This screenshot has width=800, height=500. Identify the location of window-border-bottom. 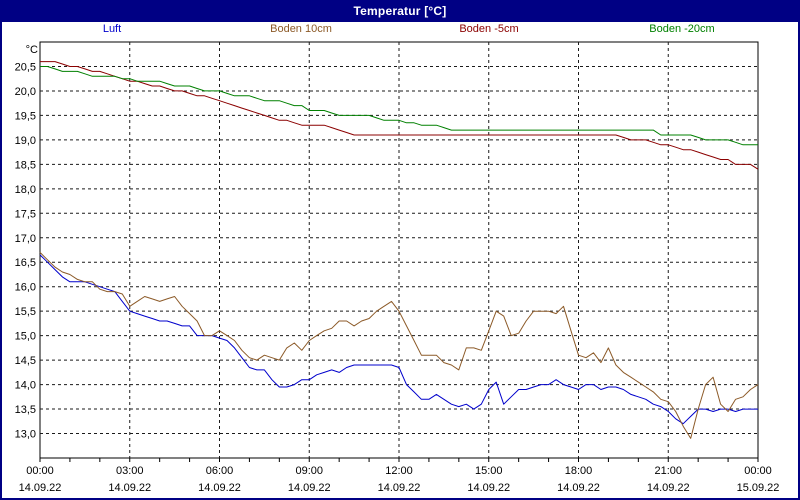
(400, 499).